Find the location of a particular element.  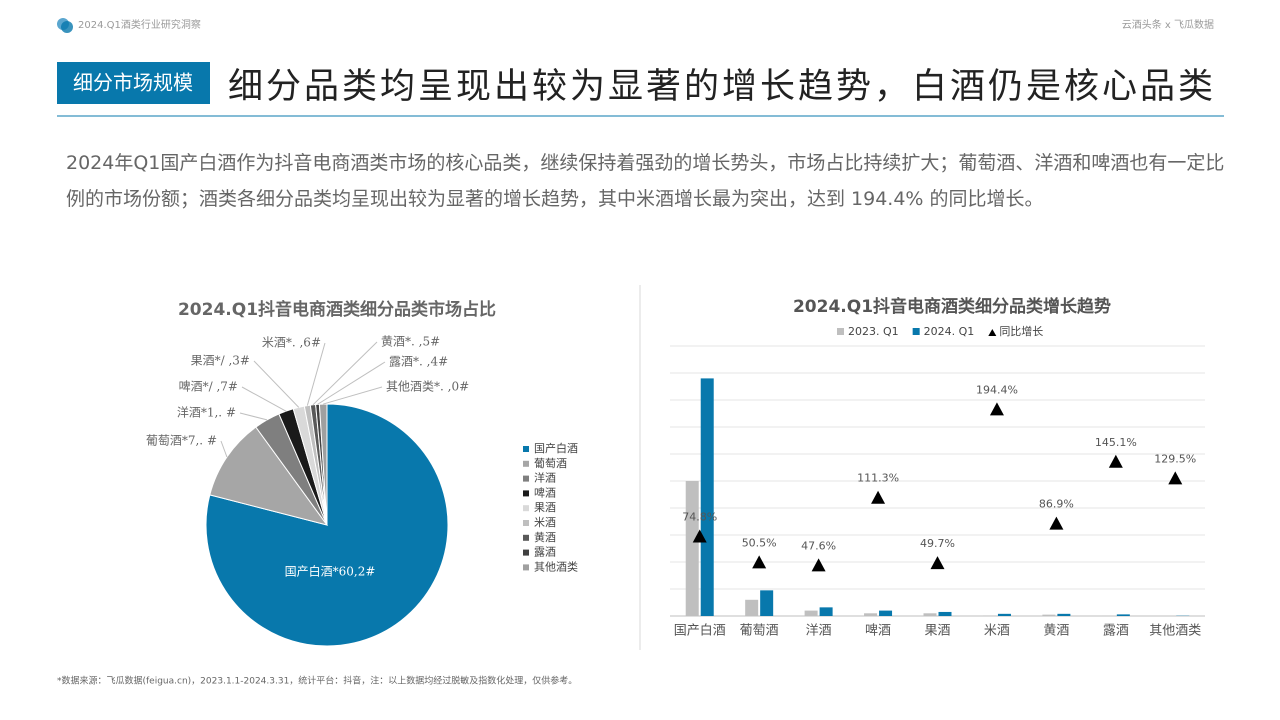

slice-label: 洋酒*1,. # is located at coordinates (206, 412).